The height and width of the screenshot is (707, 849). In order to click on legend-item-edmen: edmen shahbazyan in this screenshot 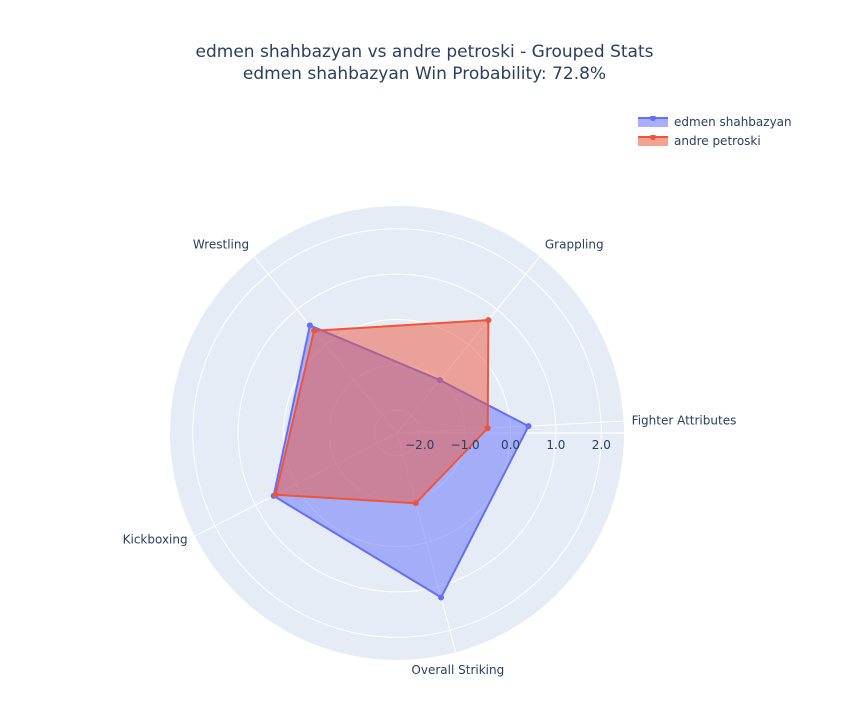, I will do `click(715, 122)`.